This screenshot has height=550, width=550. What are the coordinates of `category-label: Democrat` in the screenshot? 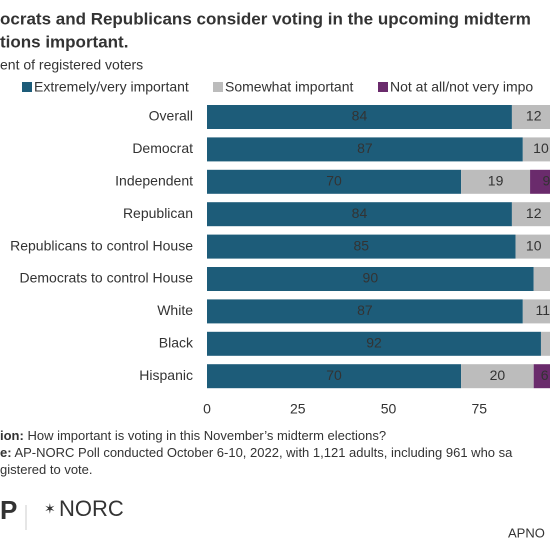 It's located at (162, 148).